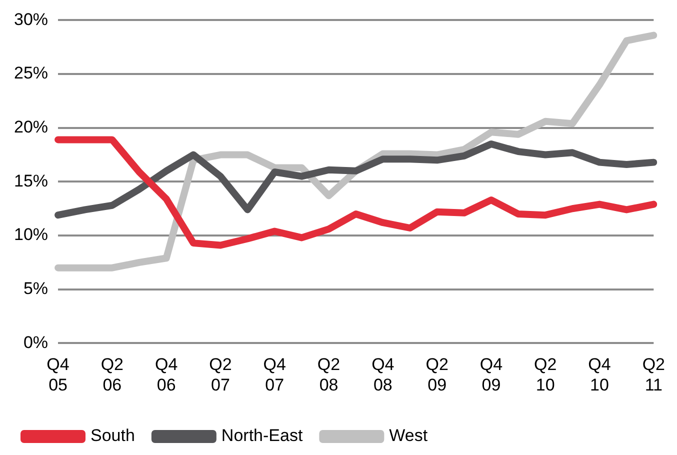 This screenshot has width=677, height=455. What do you see at coordinates (112, 374) in the screenshot?
I see `x-tick-label: Q2 06` at bounding box center [112, 374].